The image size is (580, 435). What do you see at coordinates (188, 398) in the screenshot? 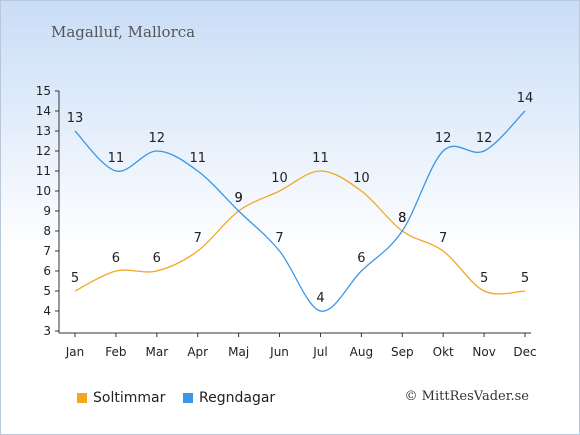
I see `legend-swatch-regndagar` at bounding box center [188, 398].